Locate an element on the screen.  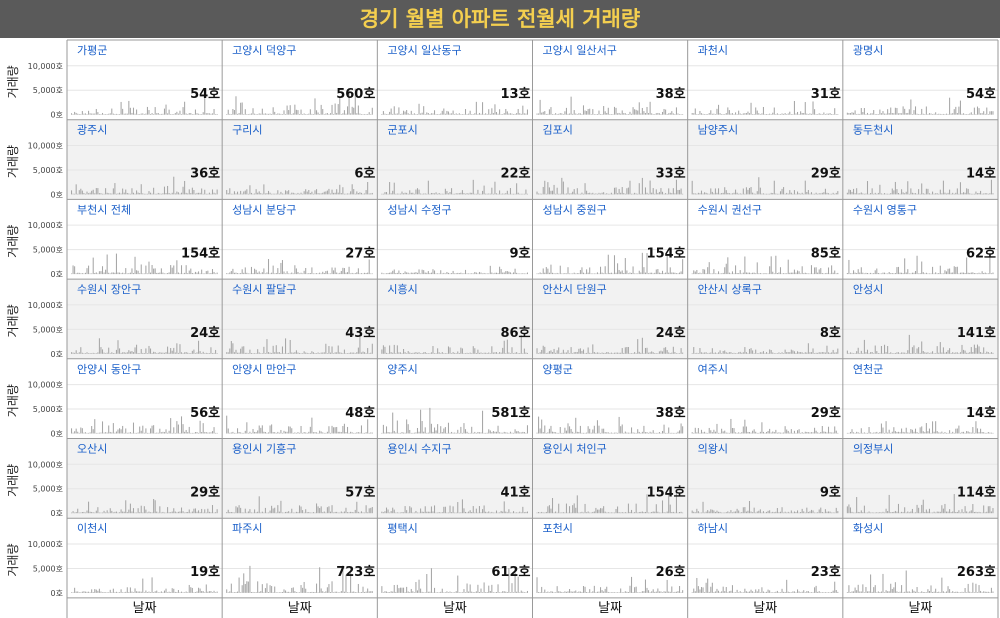
y-tick-label: 0호 is located at coordinates (57, 513).